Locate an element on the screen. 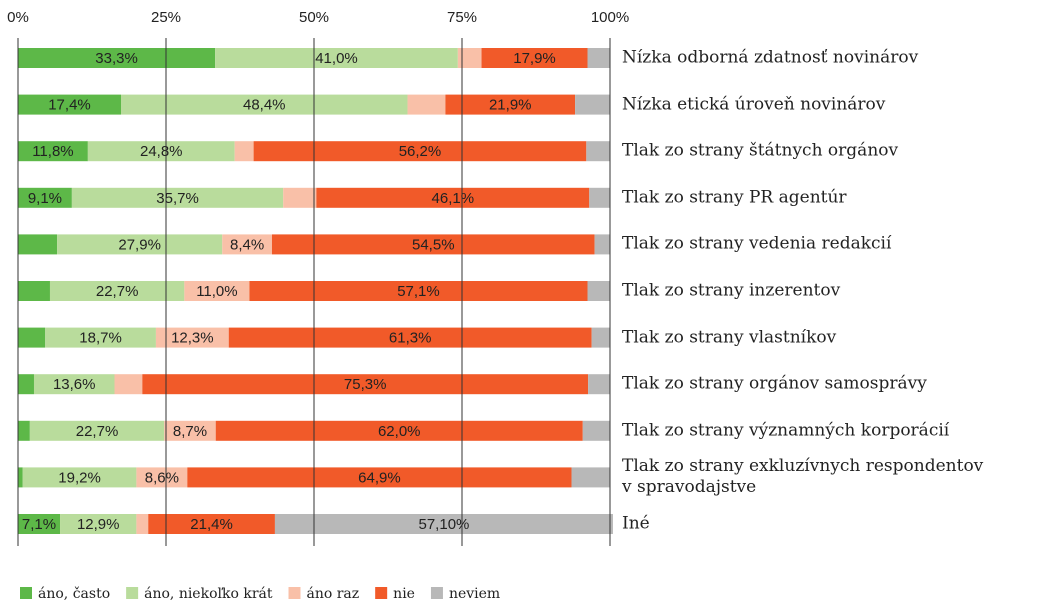 The height and width of the screenshot is (602, 1042). value-label: 57,1% is located at coordinates (418, 291).